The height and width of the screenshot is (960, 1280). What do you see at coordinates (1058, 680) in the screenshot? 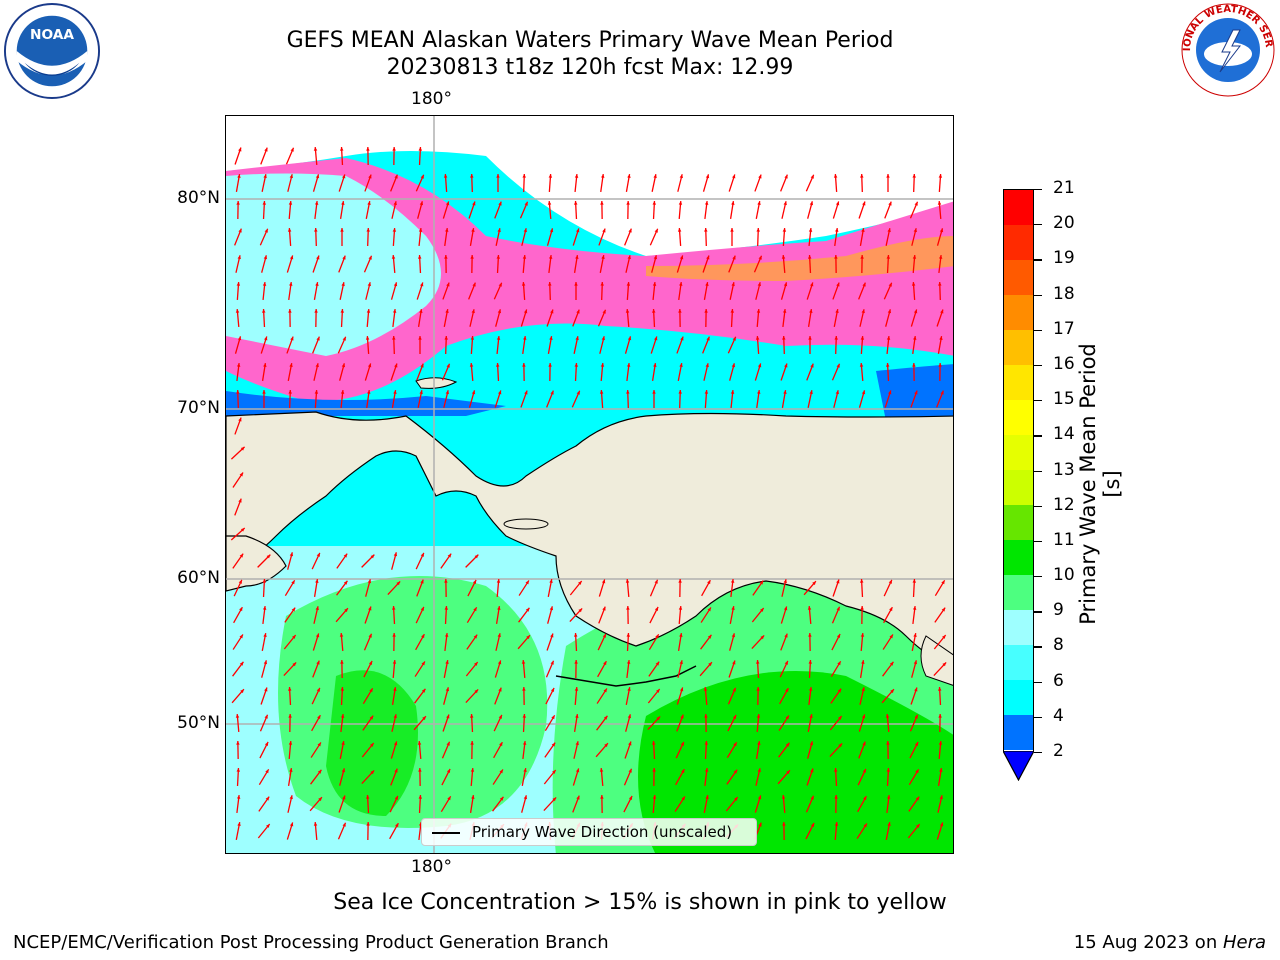
I see `colorbar-tick-label: 6` at bounding box center [1058, 680].